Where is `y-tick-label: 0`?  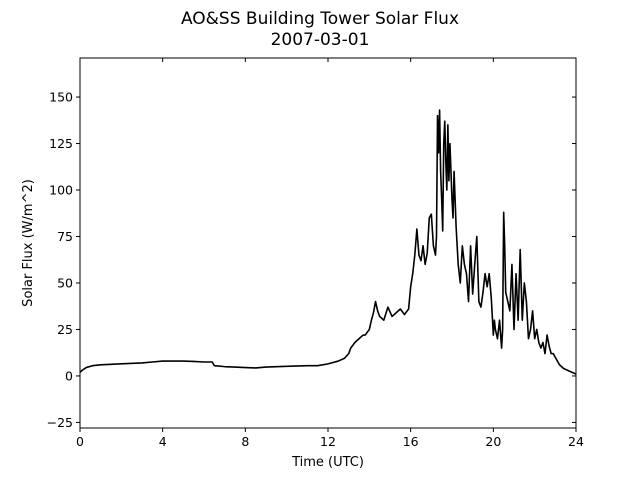
y-tick-label: 0 is located at coordinates (69, 375).